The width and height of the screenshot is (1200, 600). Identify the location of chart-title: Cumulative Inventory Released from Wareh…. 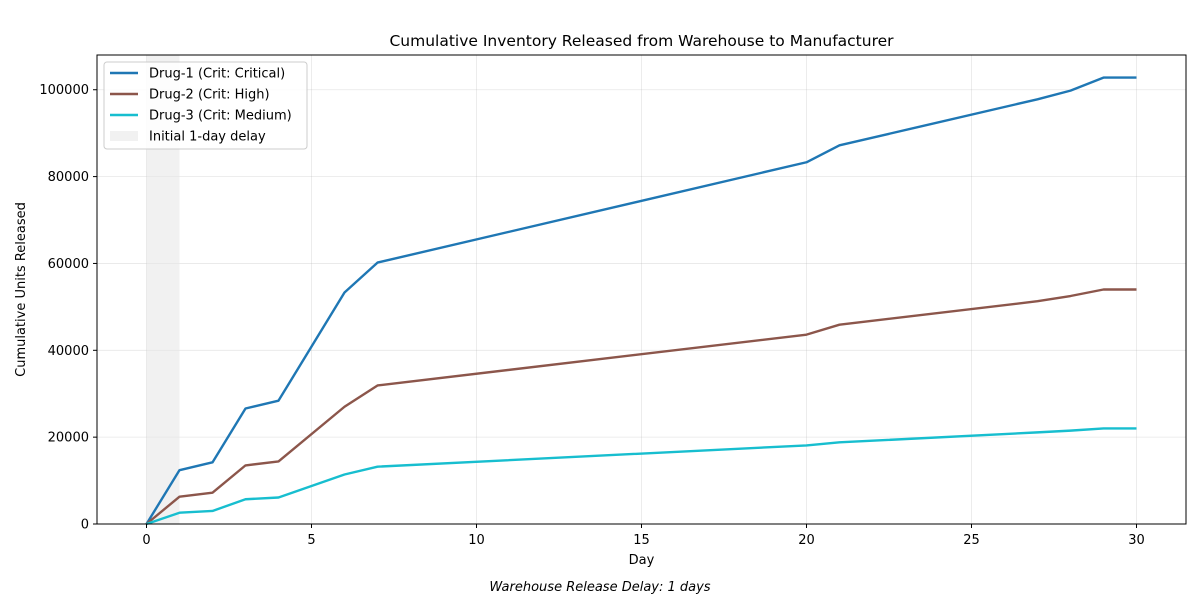
(641, 41).